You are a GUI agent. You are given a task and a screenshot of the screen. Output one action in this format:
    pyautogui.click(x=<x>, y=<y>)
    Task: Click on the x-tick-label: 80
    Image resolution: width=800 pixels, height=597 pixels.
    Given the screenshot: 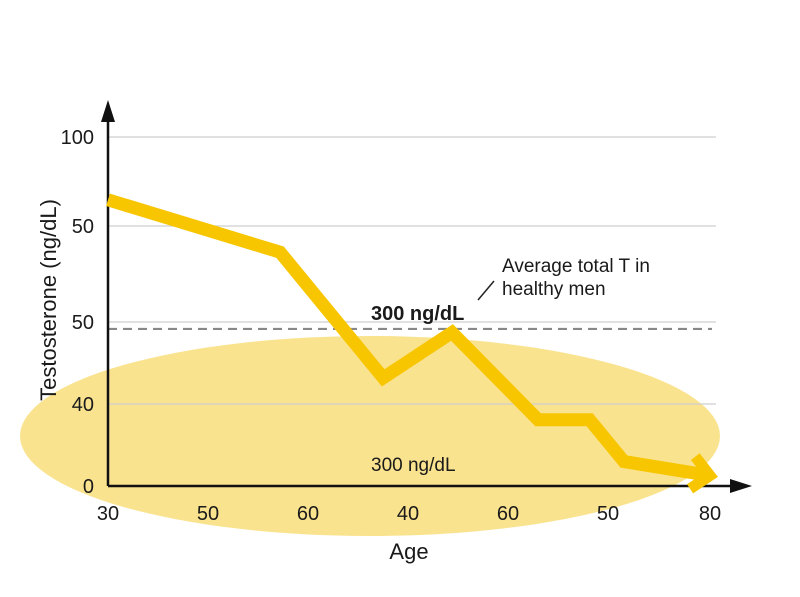 What is the action you would take?
    pyautogui.click(x=710, y=514)
    